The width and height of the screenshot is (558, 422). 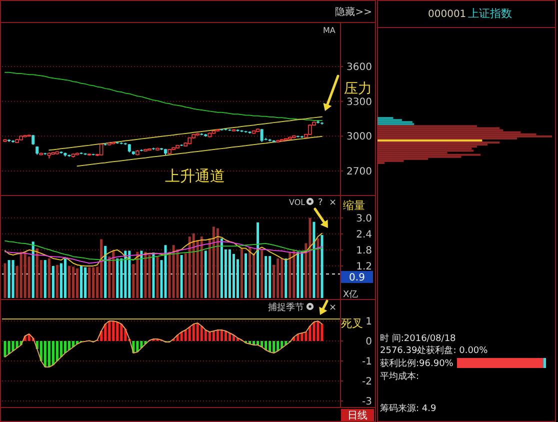 I want to click on y-tick-label: 3300, so click(x=359, y=102).